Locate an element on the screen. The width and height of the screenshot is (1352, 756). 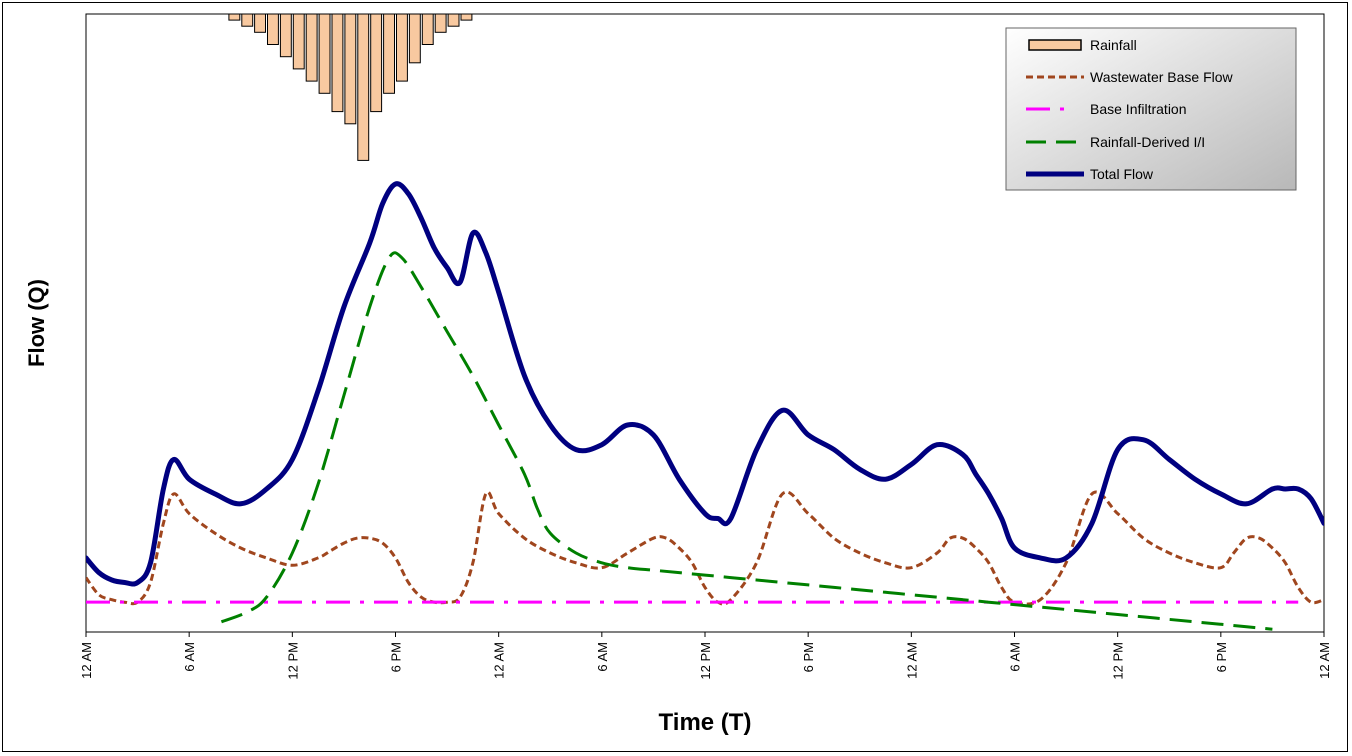
legend-box is located at coordinates (1151, 109).